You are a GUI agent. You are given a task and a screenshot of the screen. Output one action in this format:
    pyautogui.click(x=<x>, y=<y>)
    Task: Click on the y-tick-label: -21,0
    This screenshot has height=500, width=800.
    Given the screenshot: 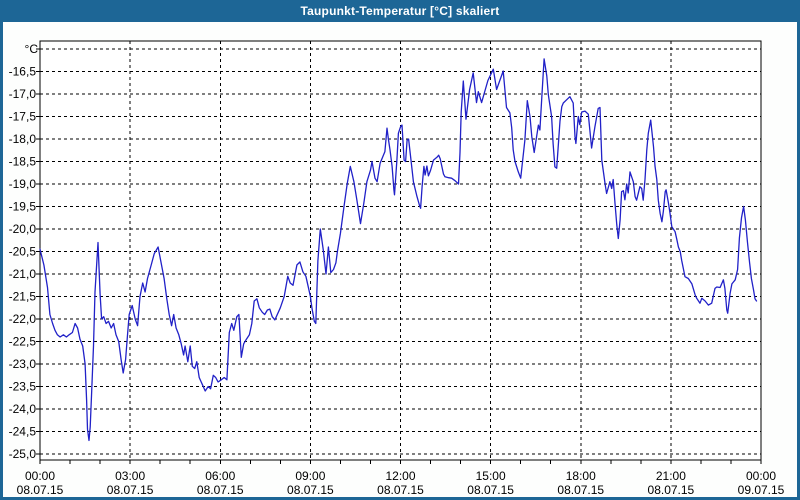 What is the action you would take?
    pyautogui.click(x=23, y=274)
    